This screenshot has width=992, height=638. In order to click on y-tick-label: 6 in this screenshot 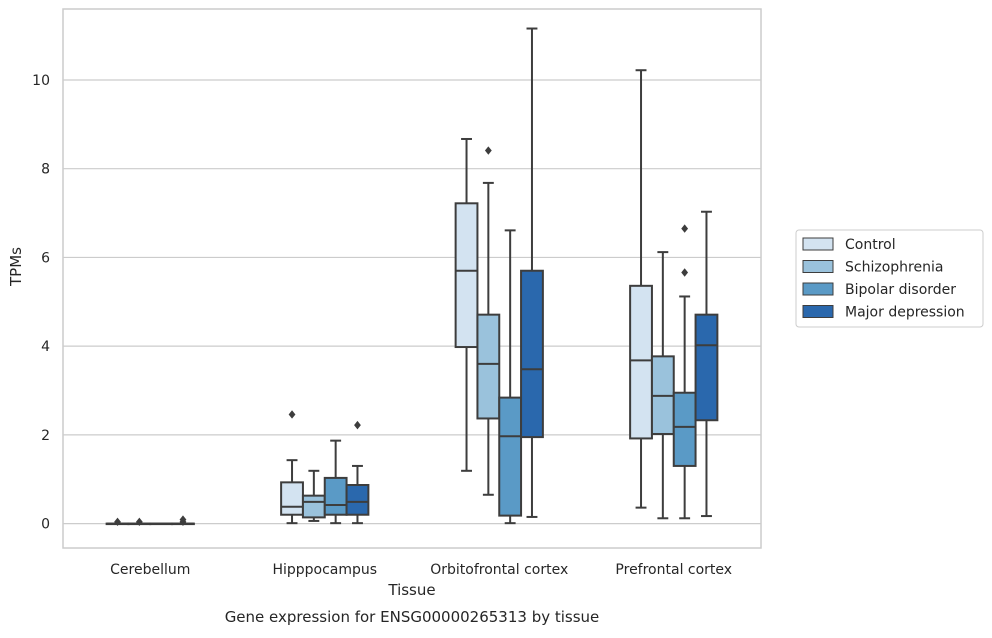, I will do `click(45, 258)`.